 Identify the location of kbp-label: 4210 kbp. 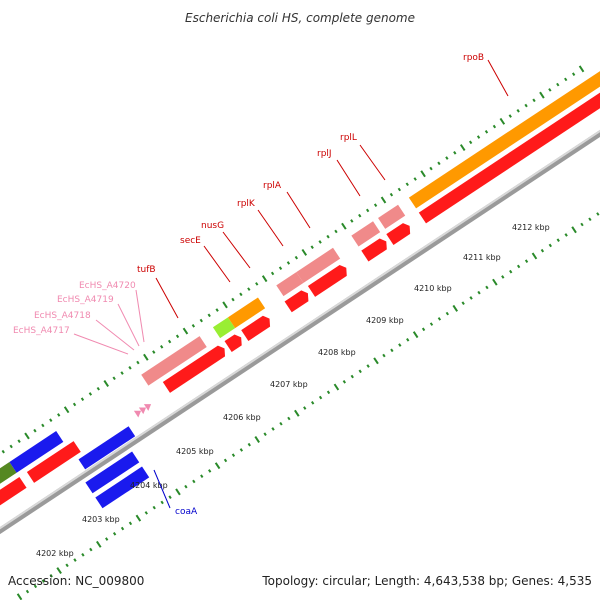
(433, 288).